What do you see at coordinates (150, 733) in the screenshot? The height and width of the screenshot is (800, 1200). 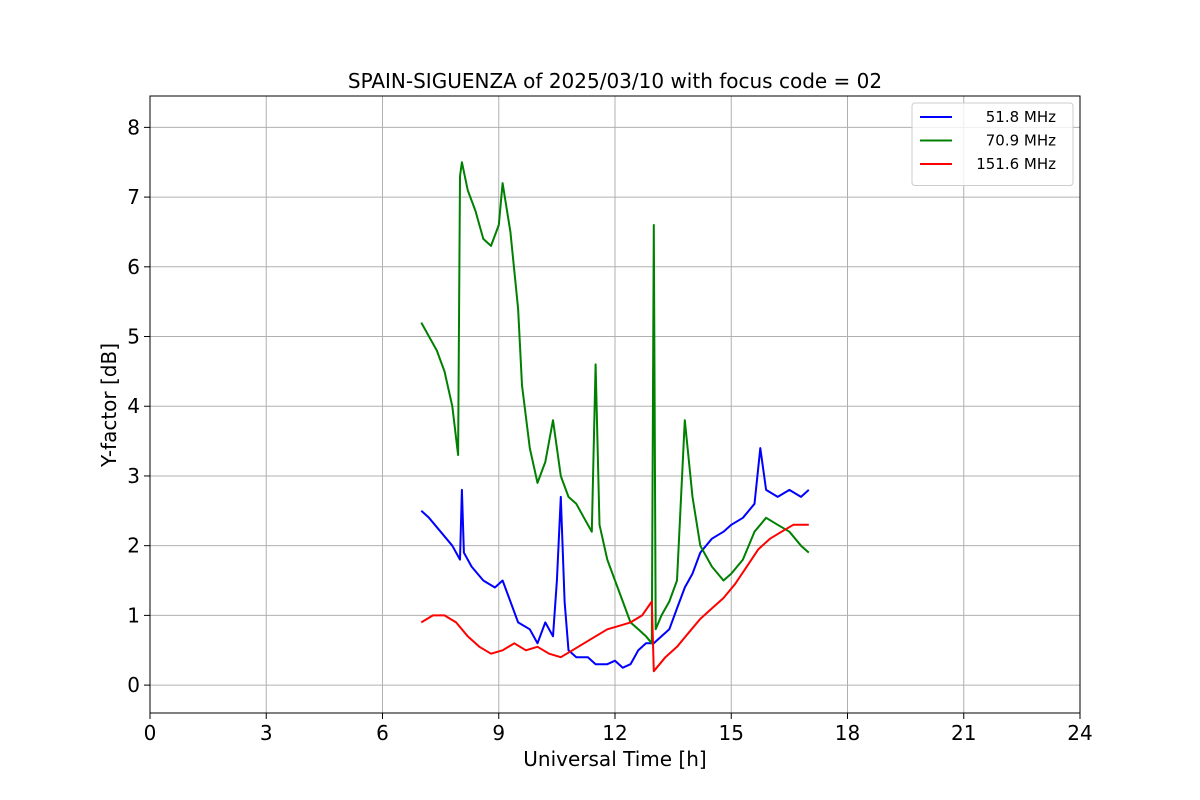 I see `x-tick-label: 0` at bounding box center [150, 733].